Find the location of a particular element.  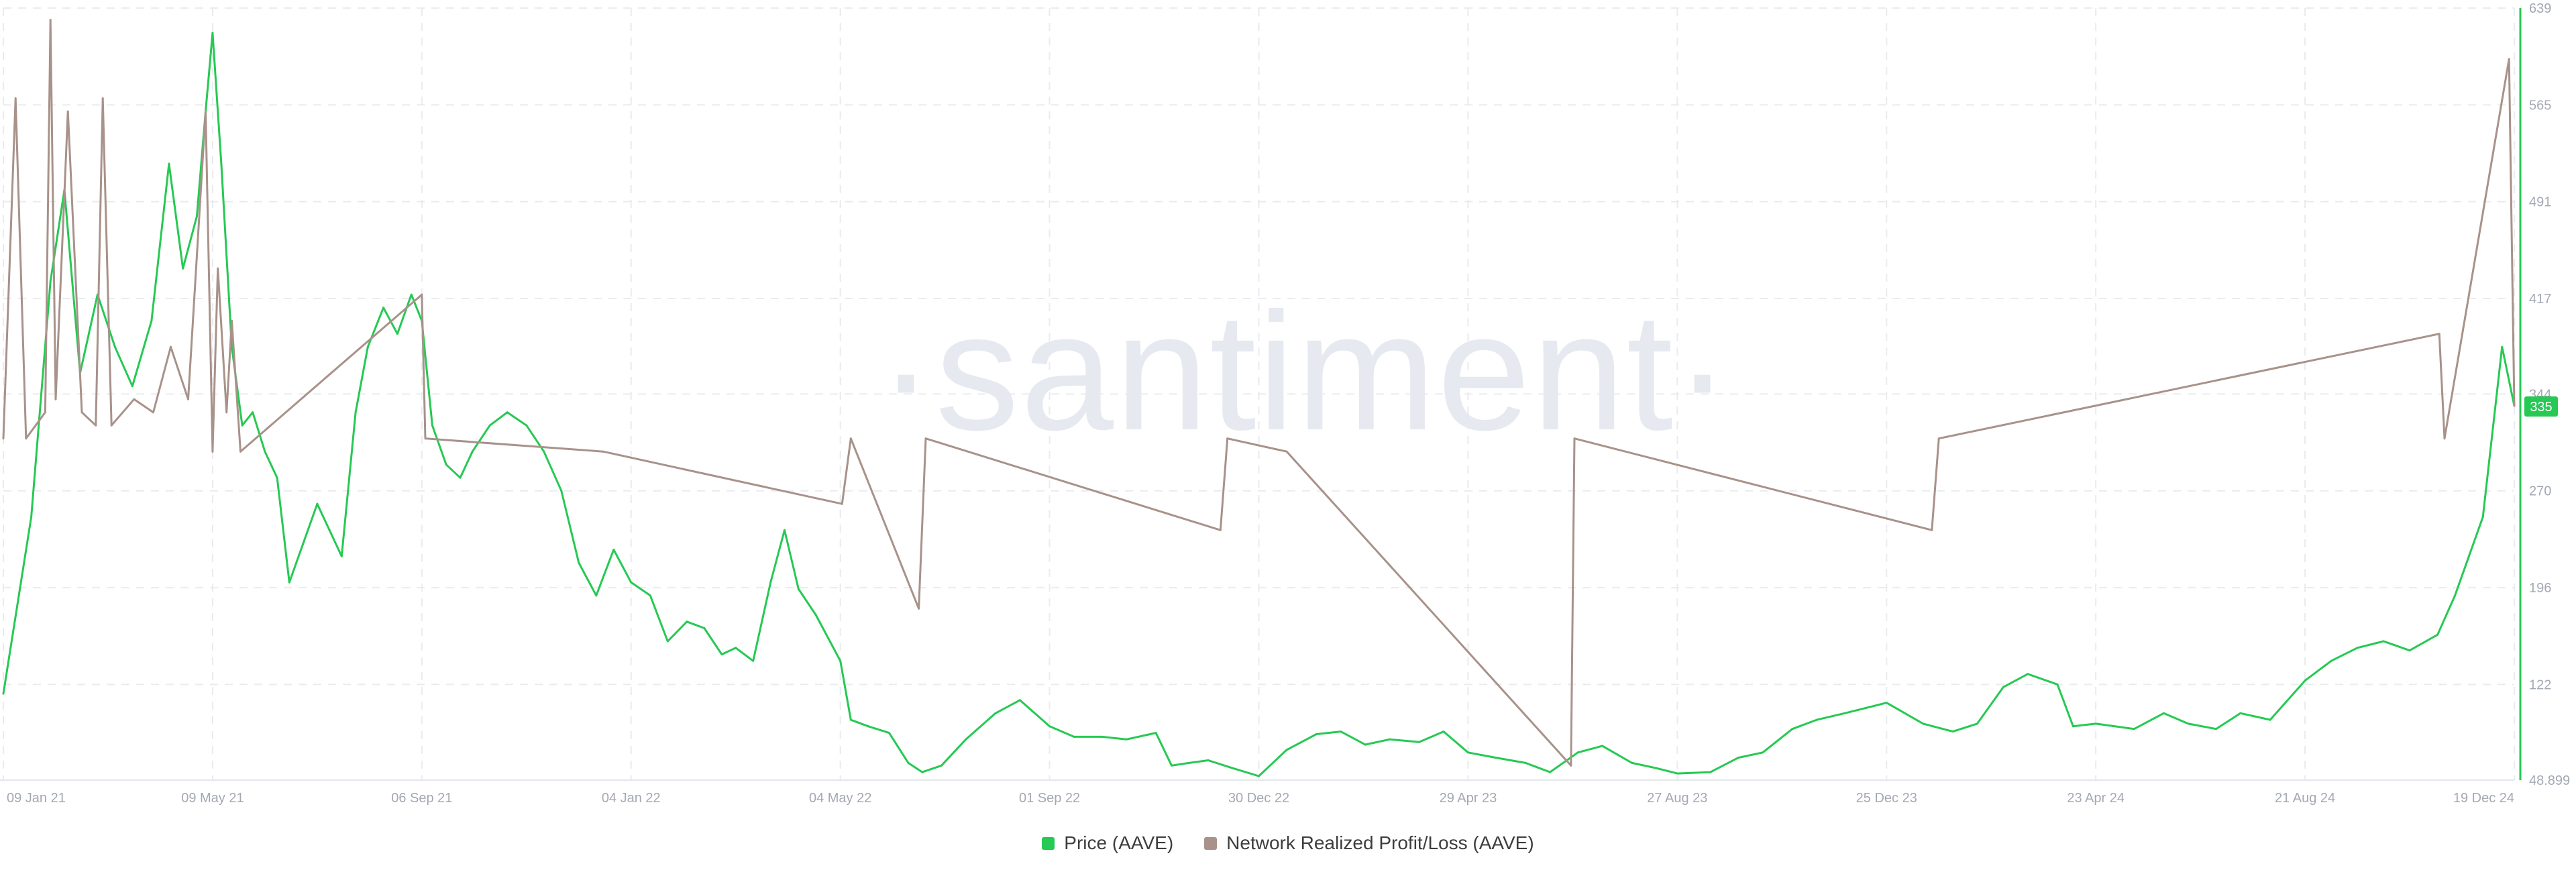

current-value-badge: 335 is located at coordinates (2541, 407).